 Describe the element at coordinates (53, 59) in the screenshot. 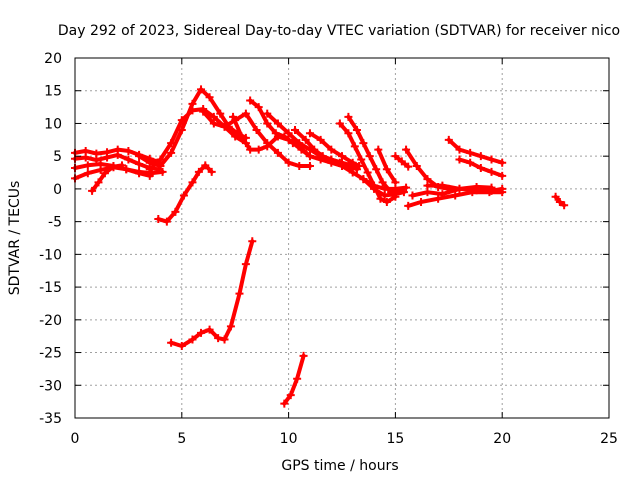

I see `y-tick-label: 20` at that location.